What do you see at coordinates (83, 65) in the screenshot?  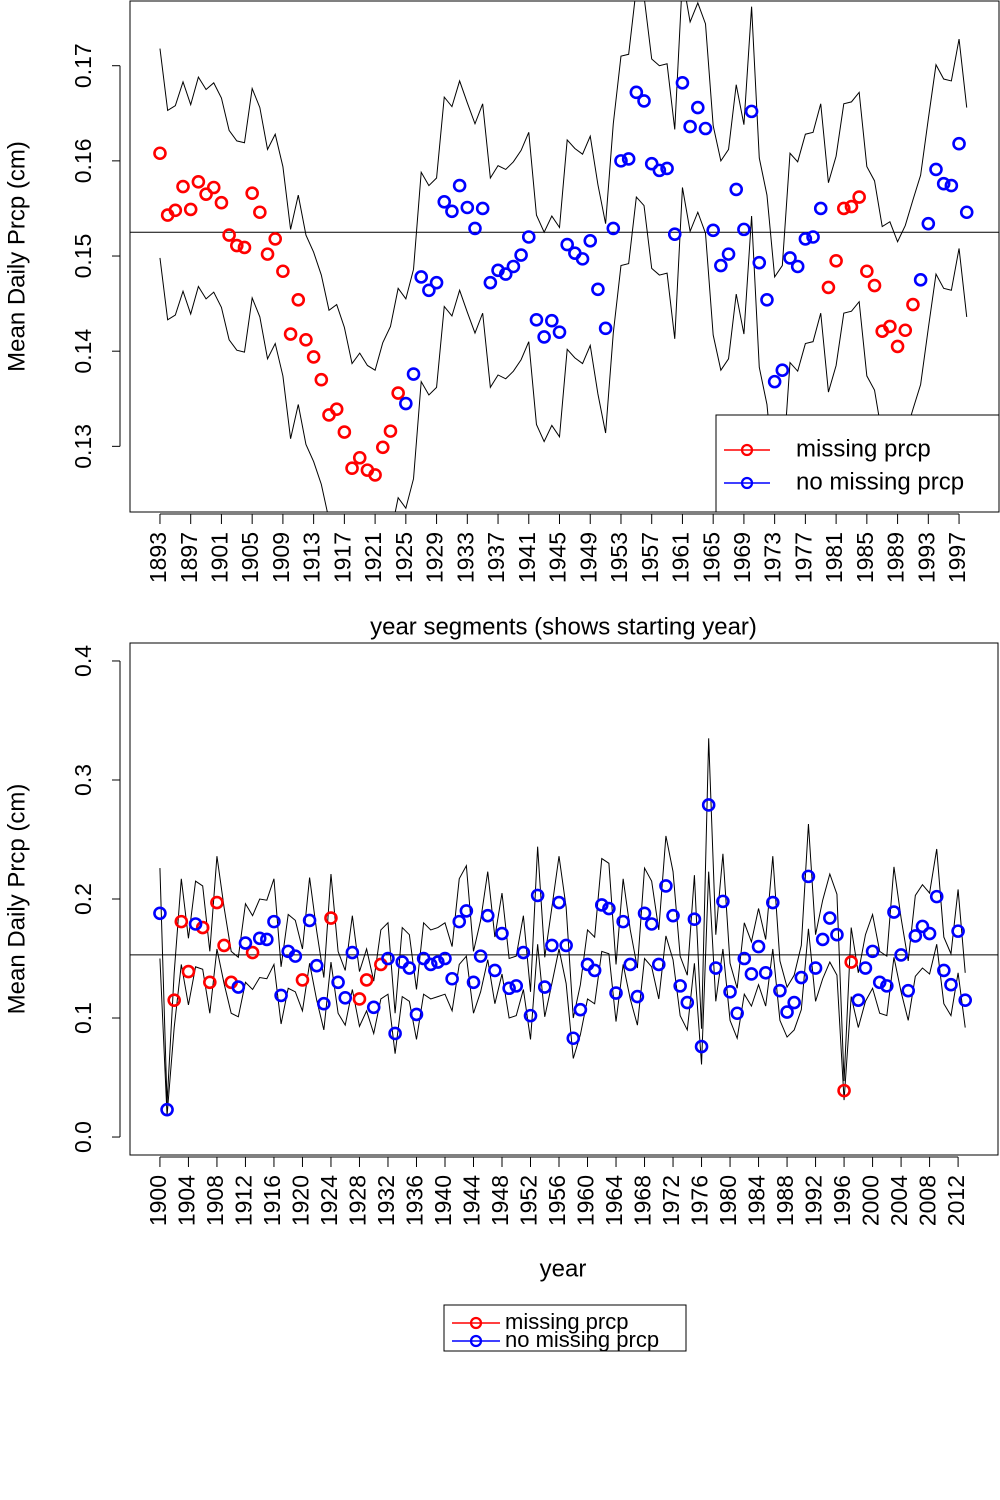 I see `y-tick-label: 0.17` at bounding box center [83, 65].